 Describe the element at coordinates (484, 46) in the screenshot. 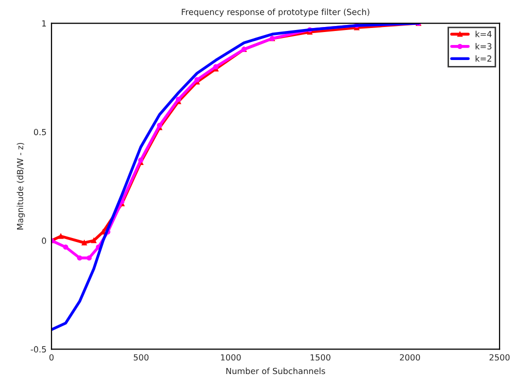

I see `legend-label: k=3` at that location.